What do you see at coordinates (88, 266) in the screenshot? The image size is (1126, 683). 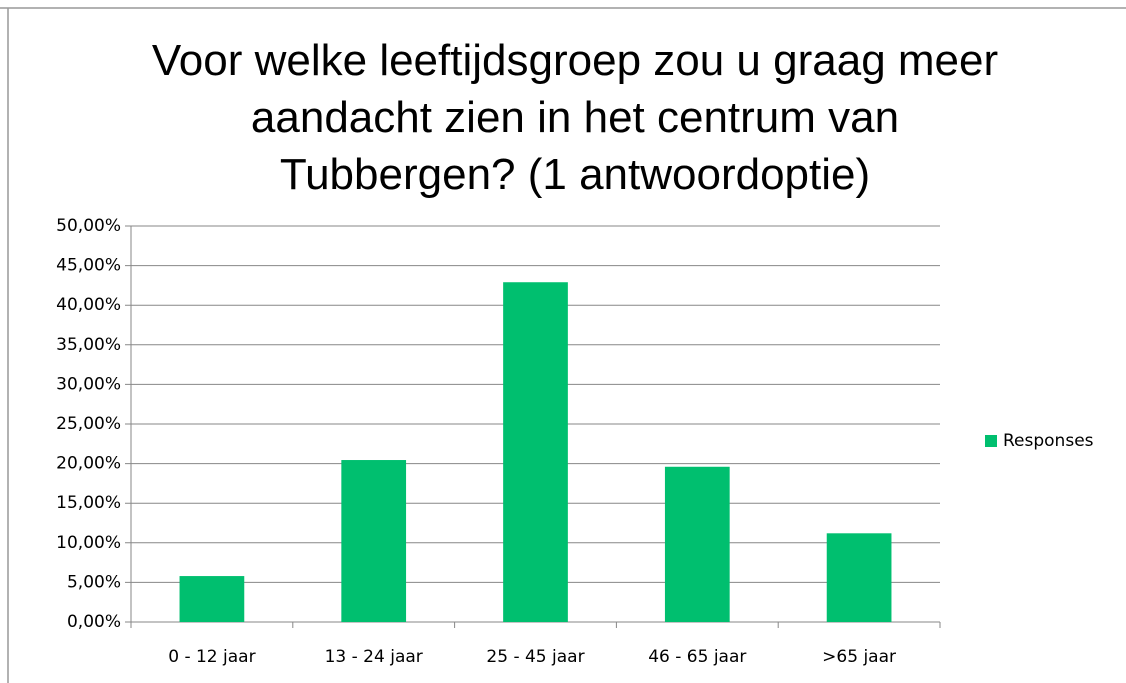 I see `y-tick-label: 45,00%` at bounding box center [88, 266].